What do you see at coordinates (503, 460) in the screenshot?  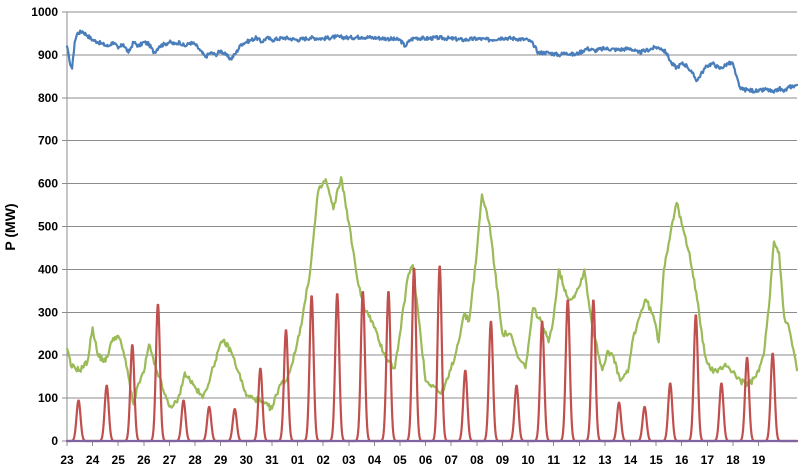 I see `x-tick-label-17: 09` at bounding box center [503, 460].